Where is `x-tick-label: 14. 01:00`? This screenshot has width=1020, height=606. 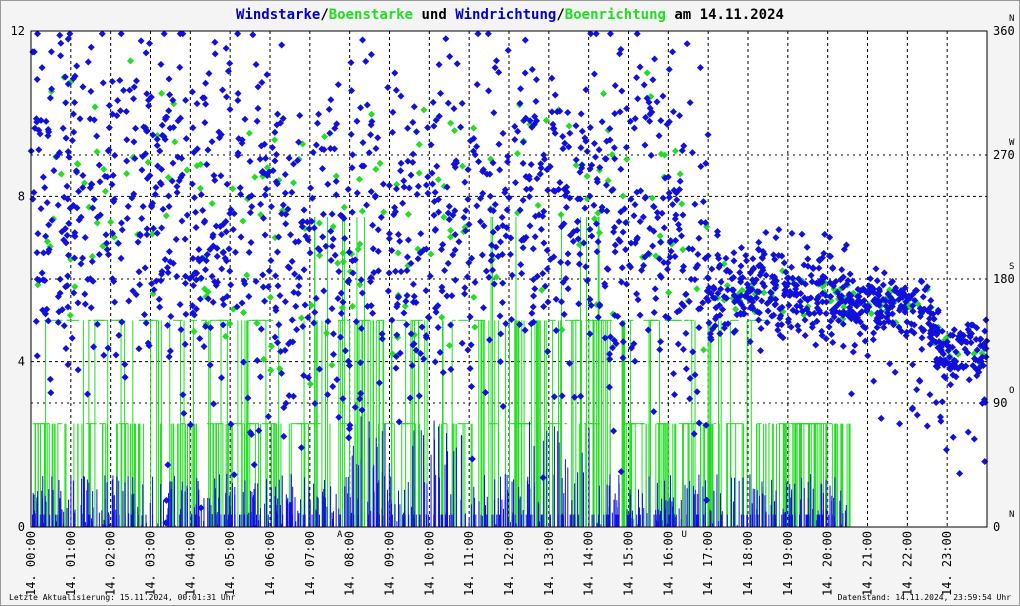
x-tick-label: 14. 01:00 is located at coordinates (71, 563).